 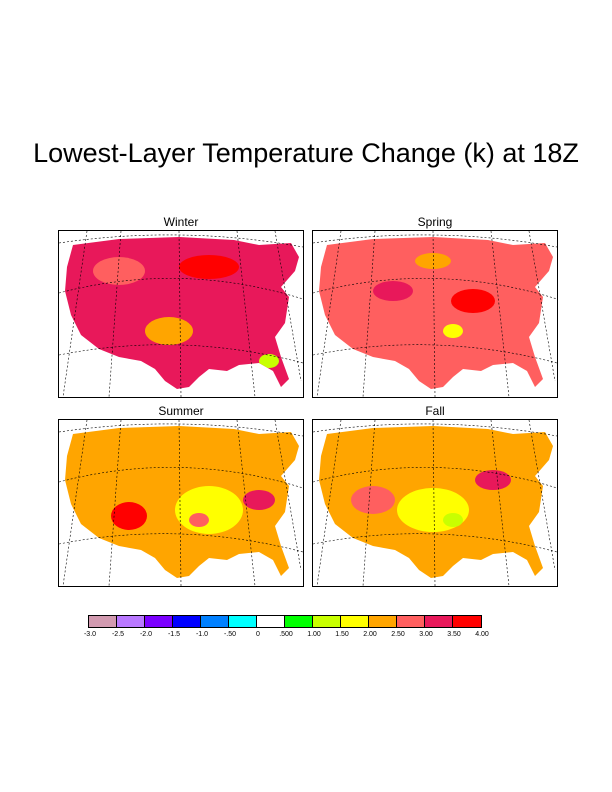 I want to click on panel-title-fall: Fall, so click(x=435, y=411).